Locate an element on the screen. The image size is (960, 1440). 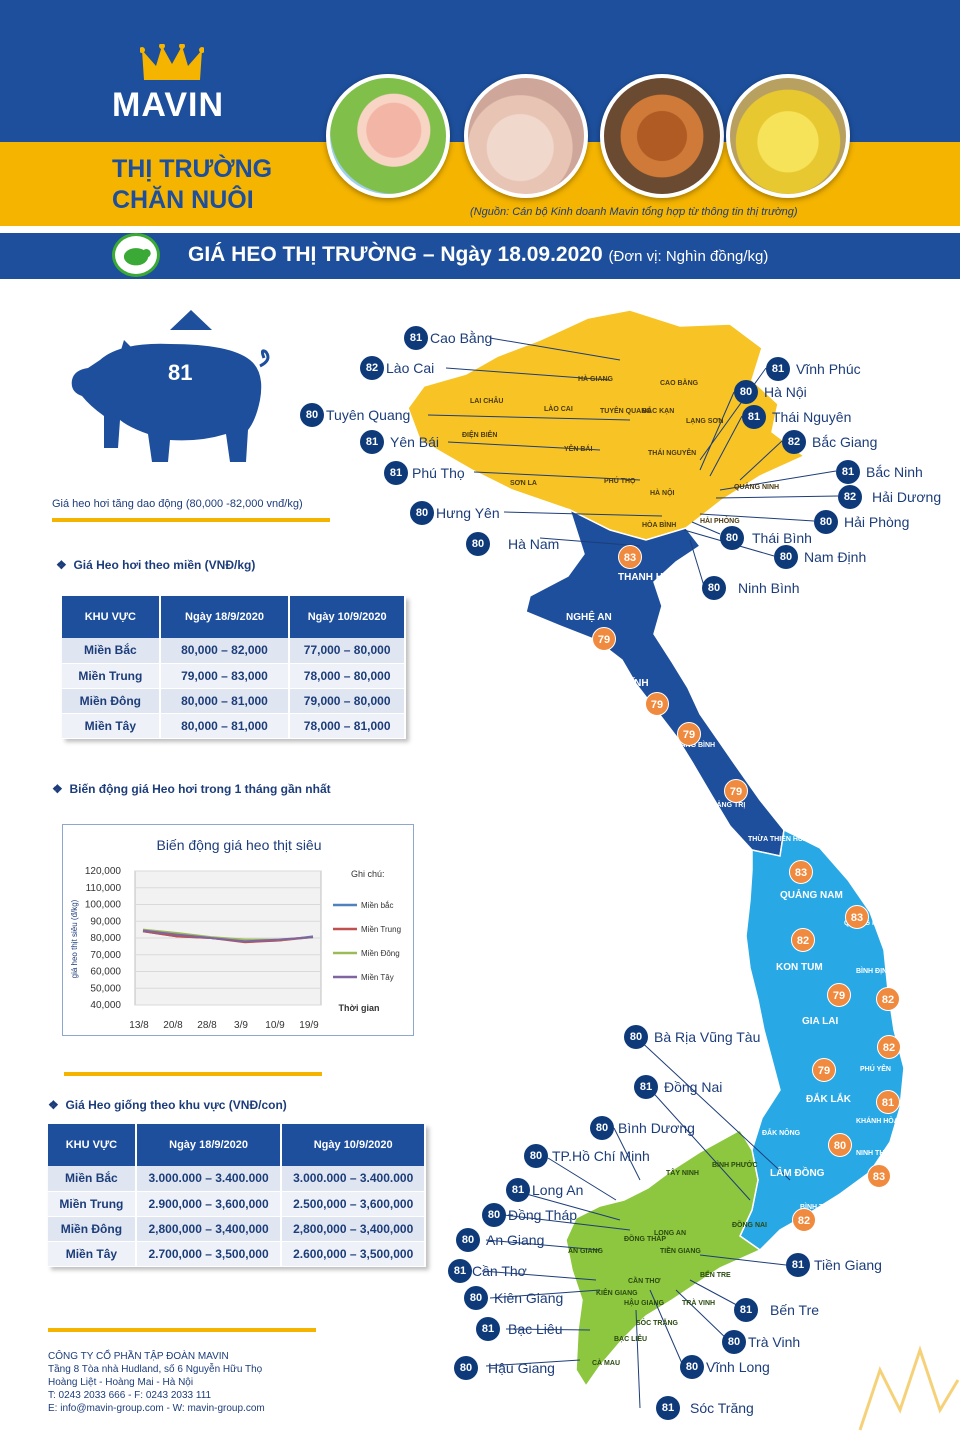
x-tick-label: 28/8 is located at coordinates (207, 1025).